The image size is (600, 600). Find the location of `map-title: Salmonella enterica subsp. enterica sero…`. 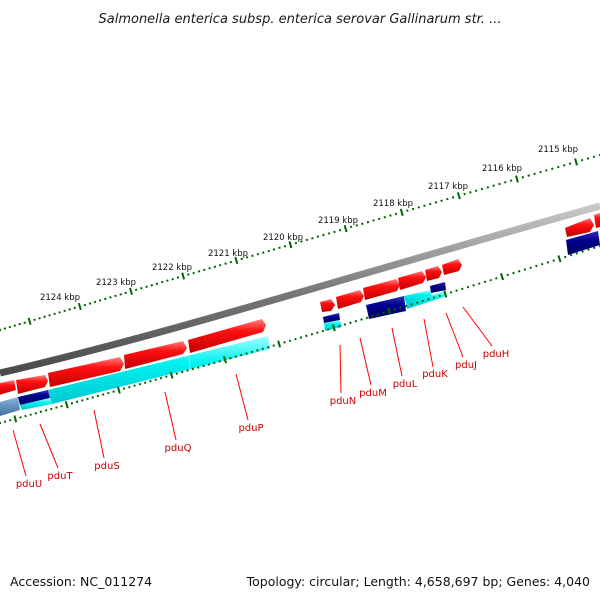

map-title: Salmonella enterica subsp. enterica sero… is located at coordinates (300, 19).